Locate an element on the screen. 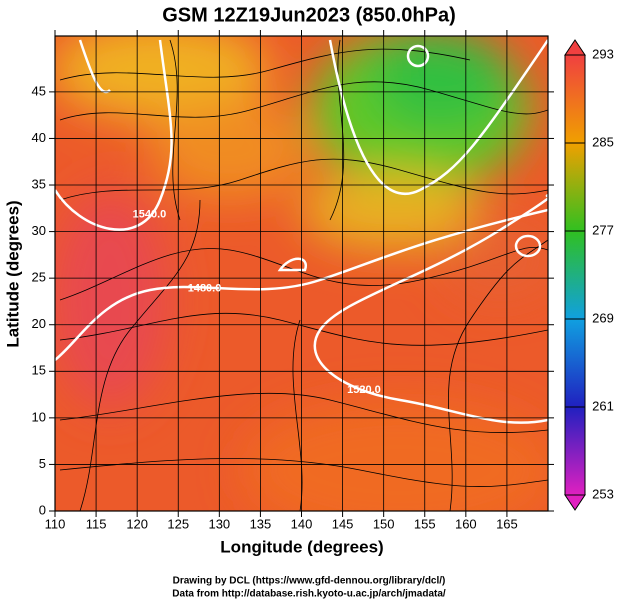 Image resolution: width=619 pixels, height=605 pixels. y-tick-label: 20 is located at coordinates (39, 323).